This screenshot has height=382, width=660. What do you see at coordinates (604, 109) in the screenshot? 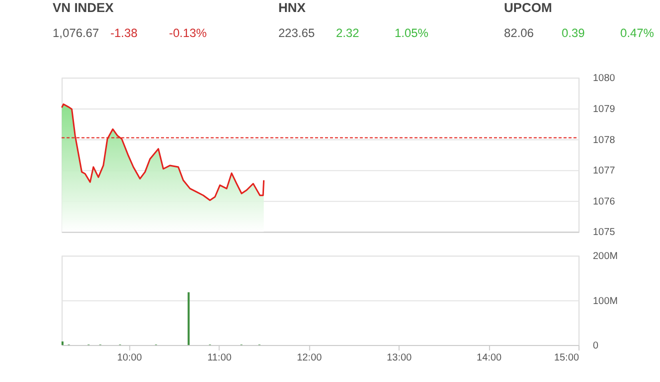
I see `y-tick-label: 1079` at bounding box center [604, 109].